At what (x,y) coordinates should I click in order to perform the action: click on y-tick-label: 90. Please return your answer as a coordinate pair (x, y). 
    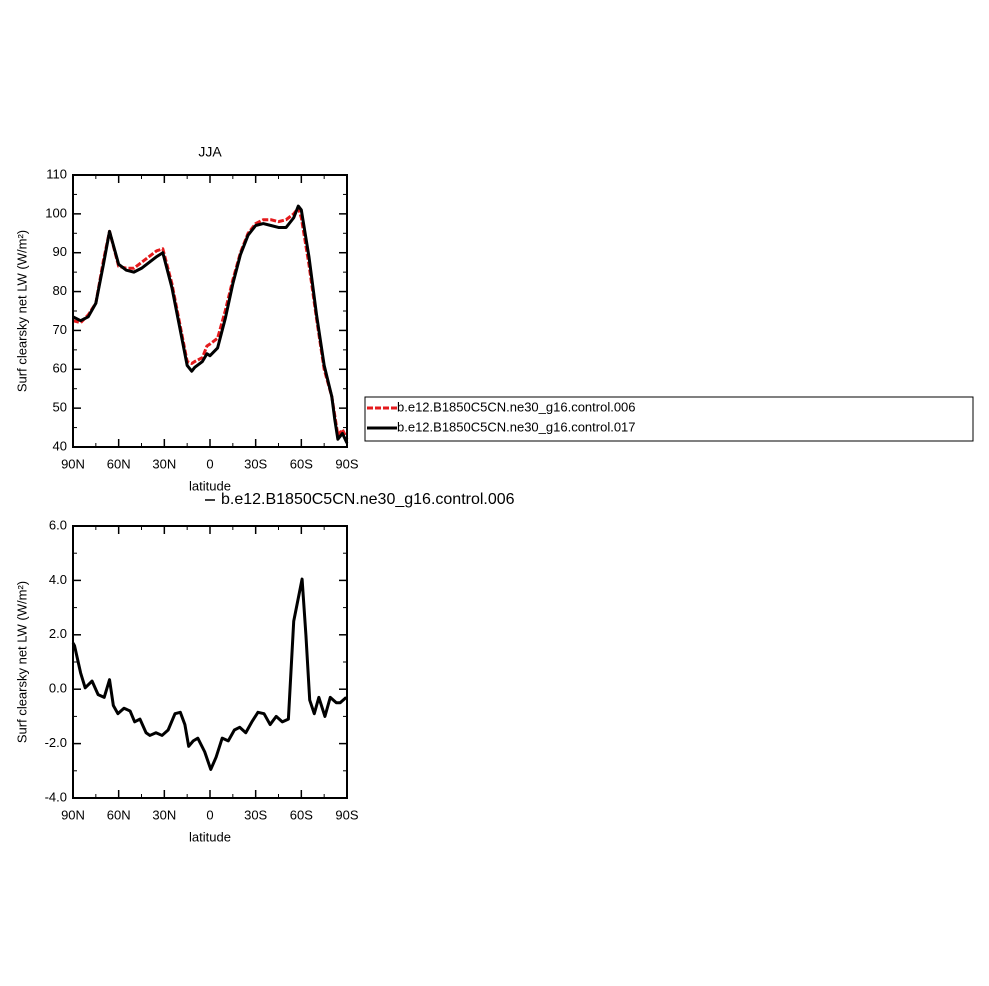
    Looking at the image, I should click on (60, 251).